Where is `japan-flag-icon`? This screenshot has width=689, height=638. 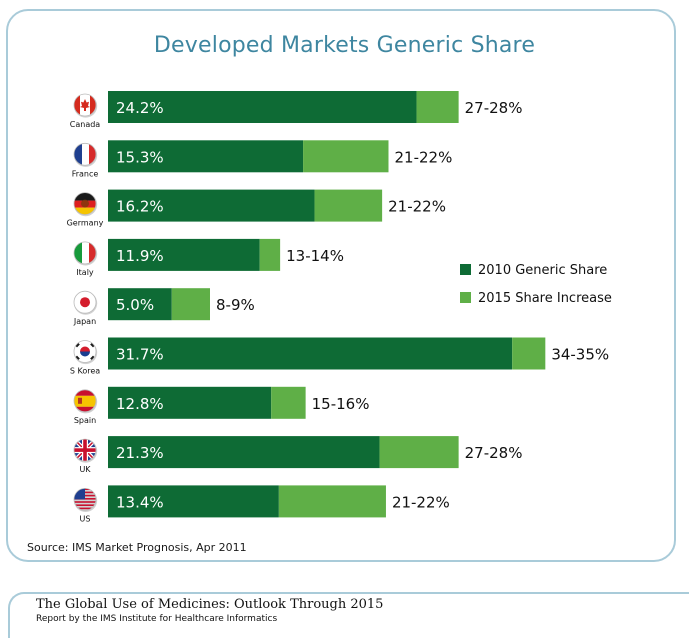
japan-flag-icon is located at coordinates (85, 302).